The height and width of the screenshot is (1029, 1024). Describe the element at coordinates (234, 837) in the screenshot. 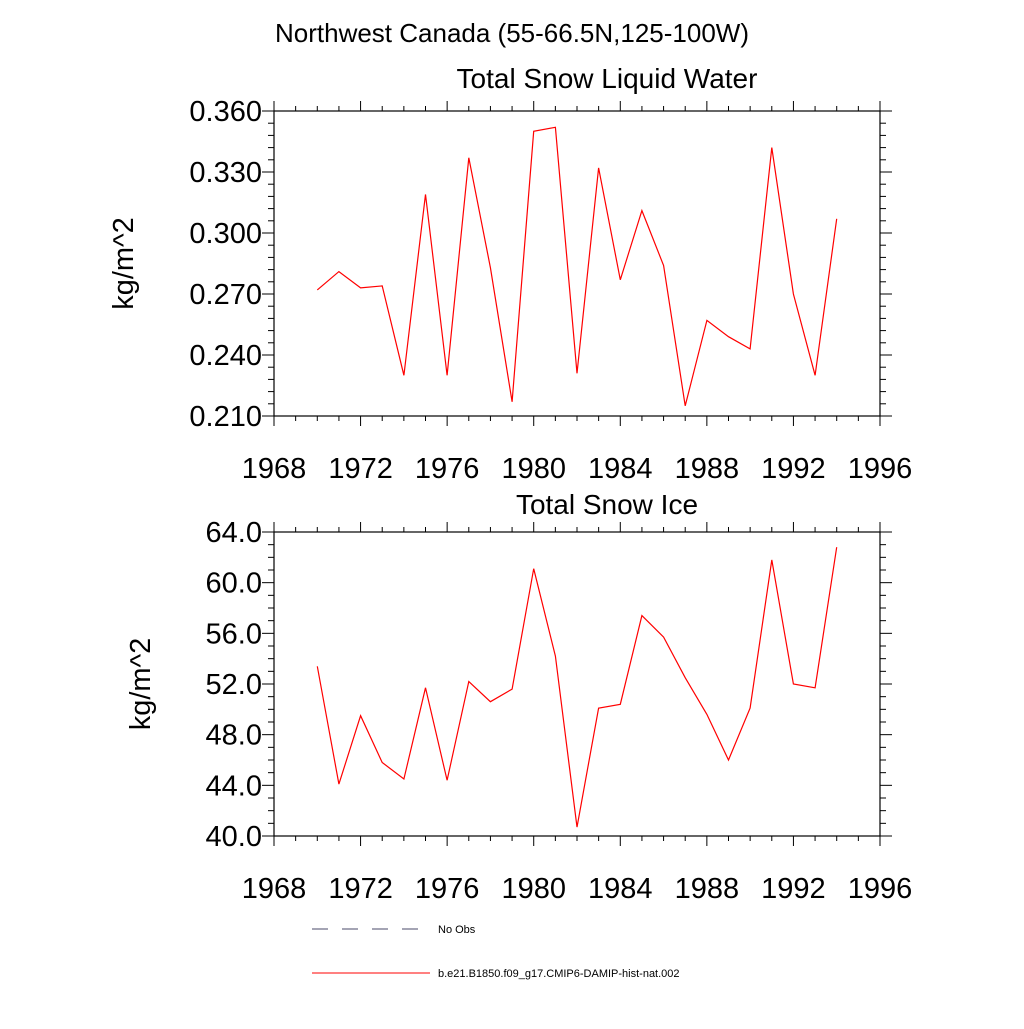

I see `y-tick-label: 40.0` at that location.